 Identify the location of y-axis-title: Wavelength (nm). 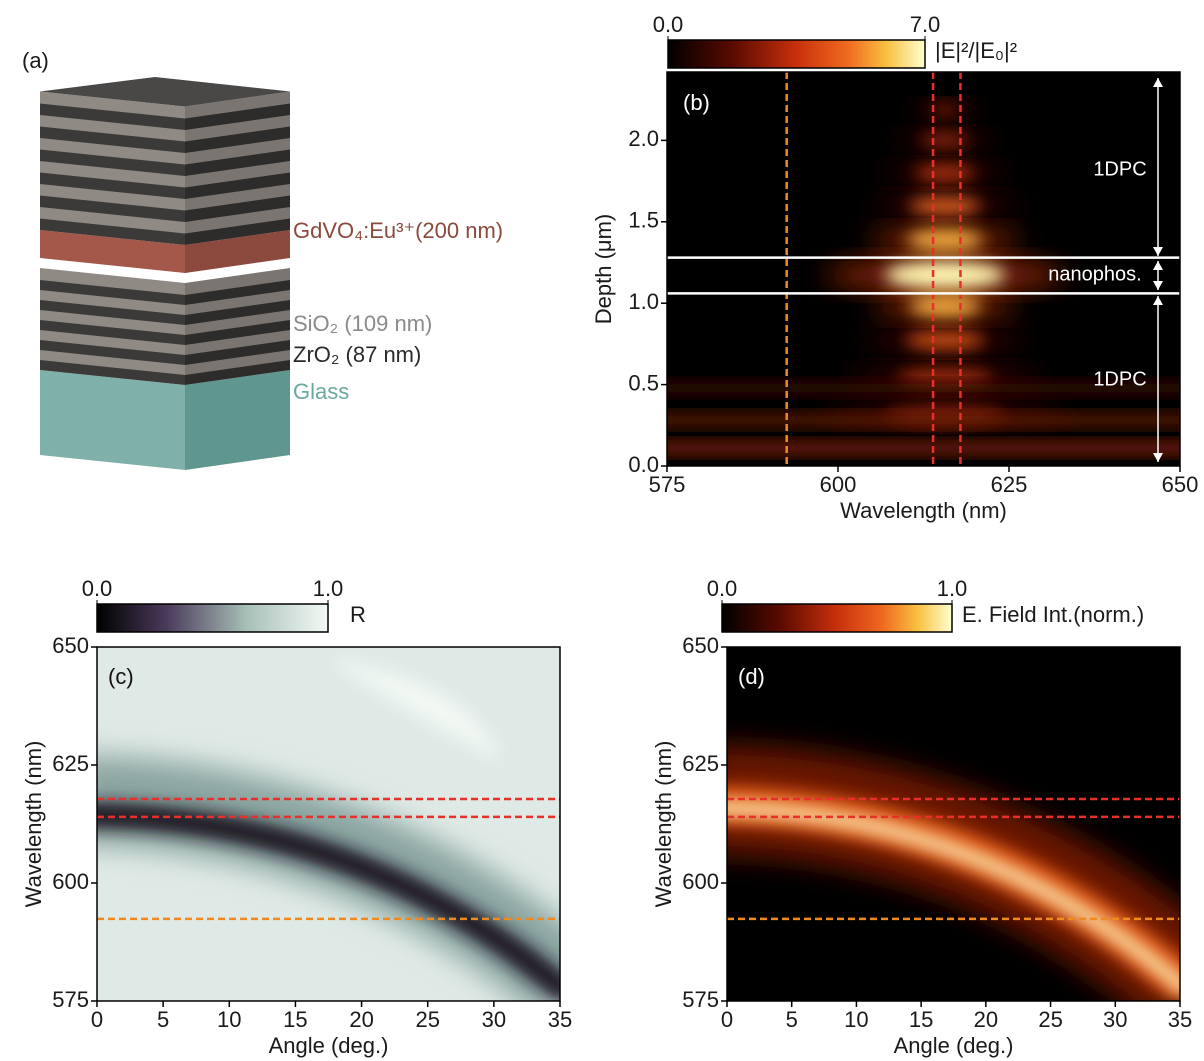
(663, 824).